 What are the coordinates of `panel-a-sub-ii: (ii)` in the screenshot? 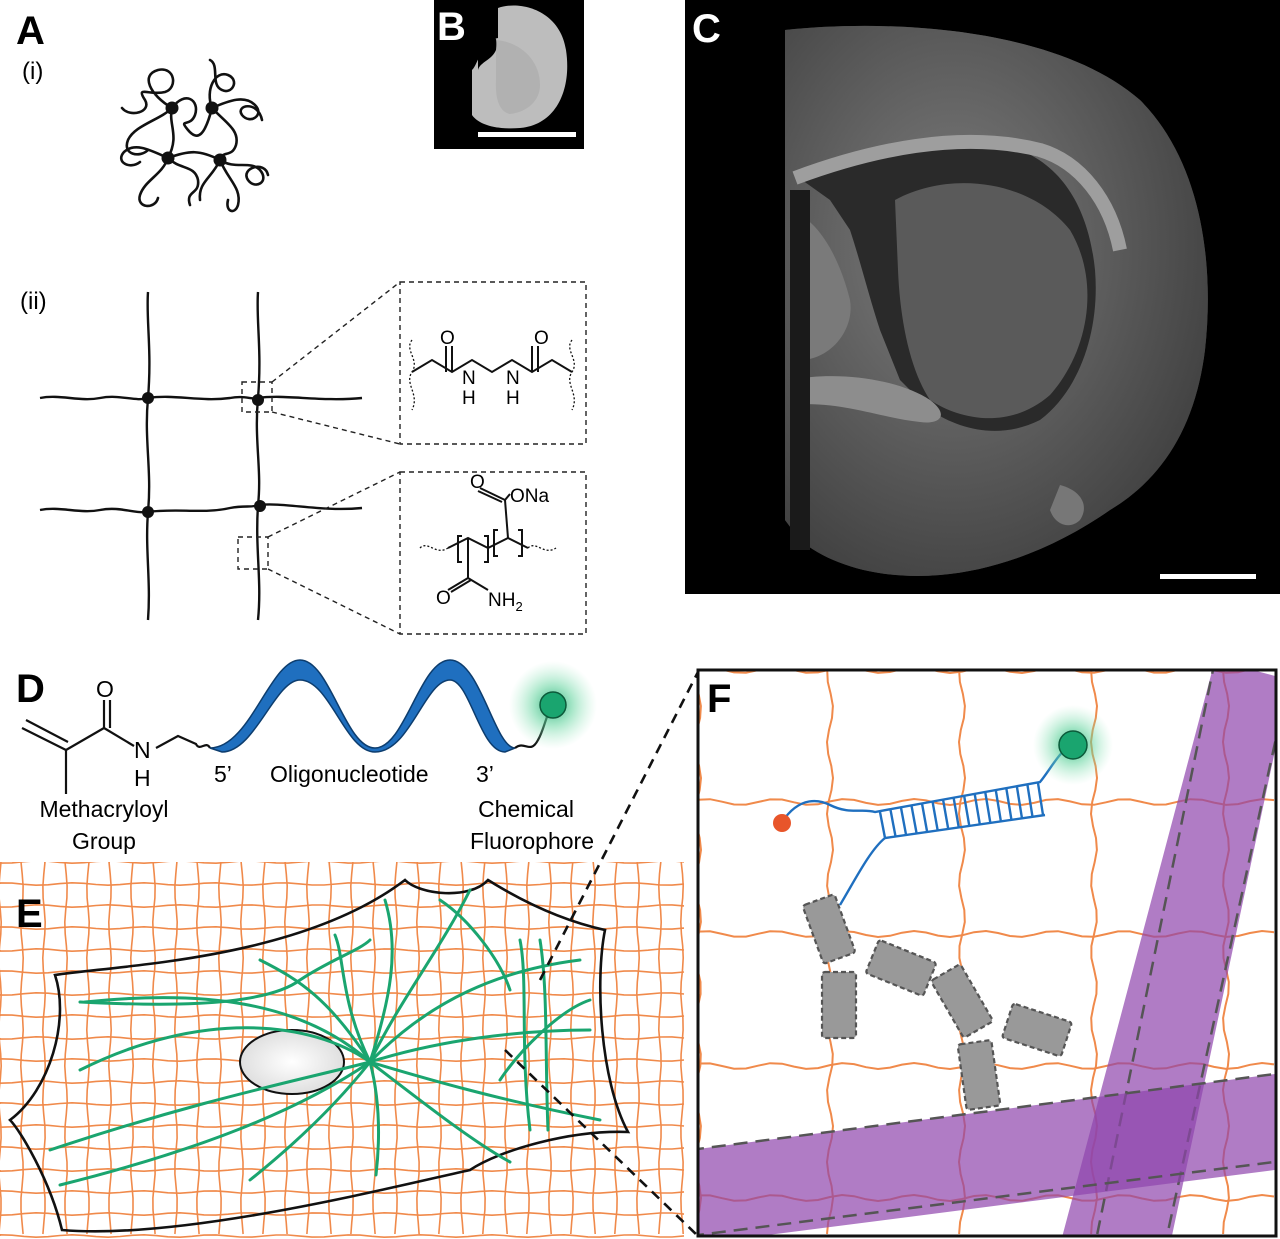 It's located at (33, 301).